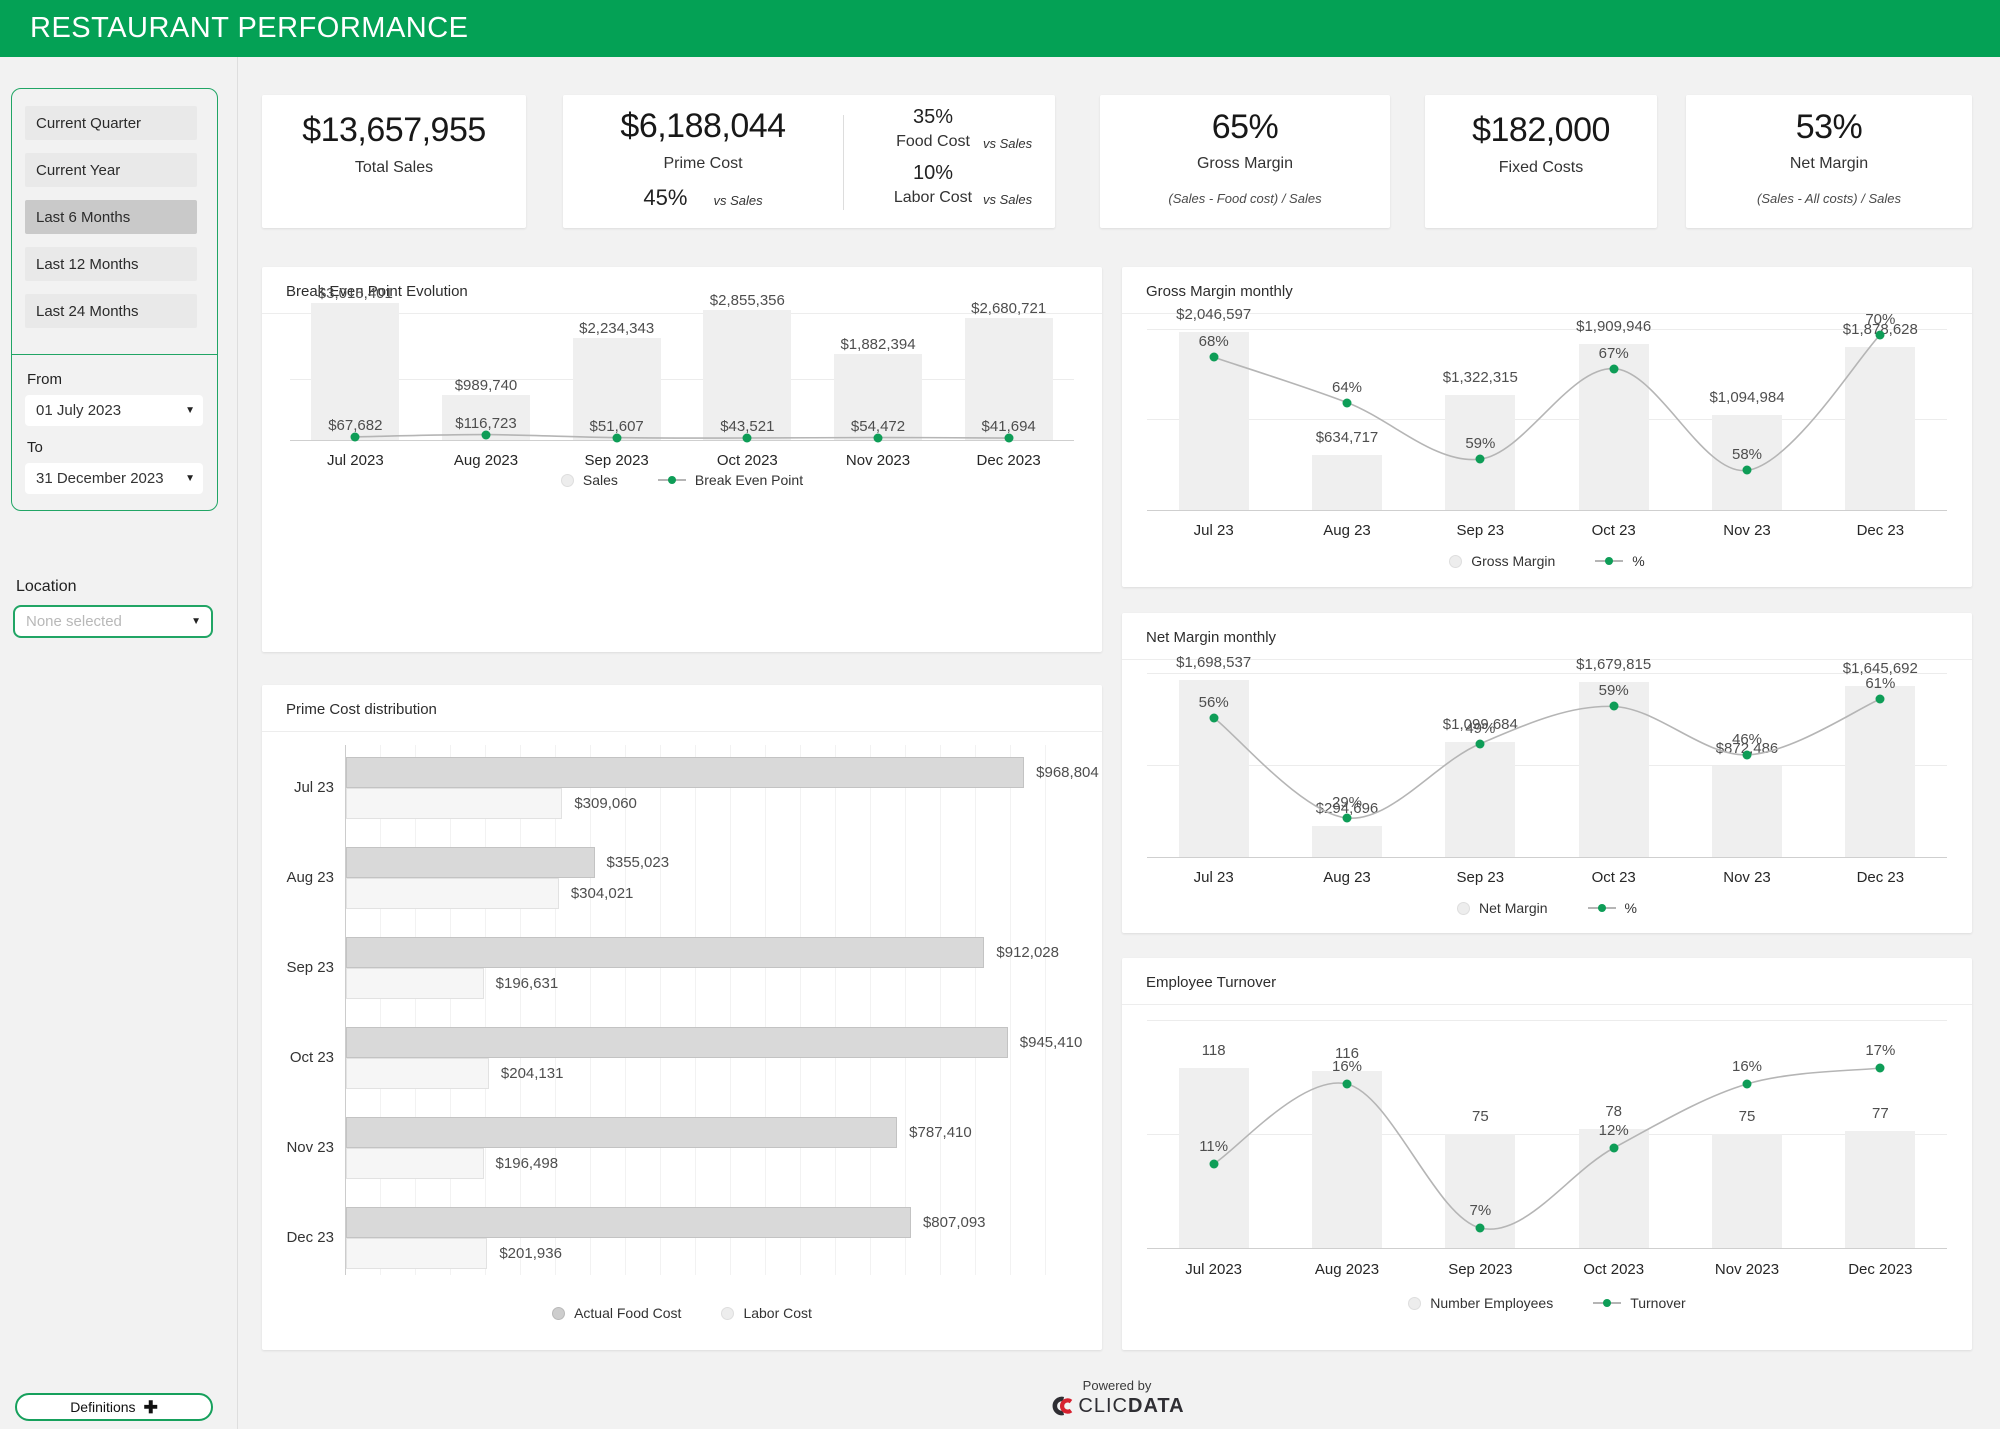  Describe the element at coordinates (1480, 1269) in the screenshot. I see `x-axis-label: Sep 2023` at that location.